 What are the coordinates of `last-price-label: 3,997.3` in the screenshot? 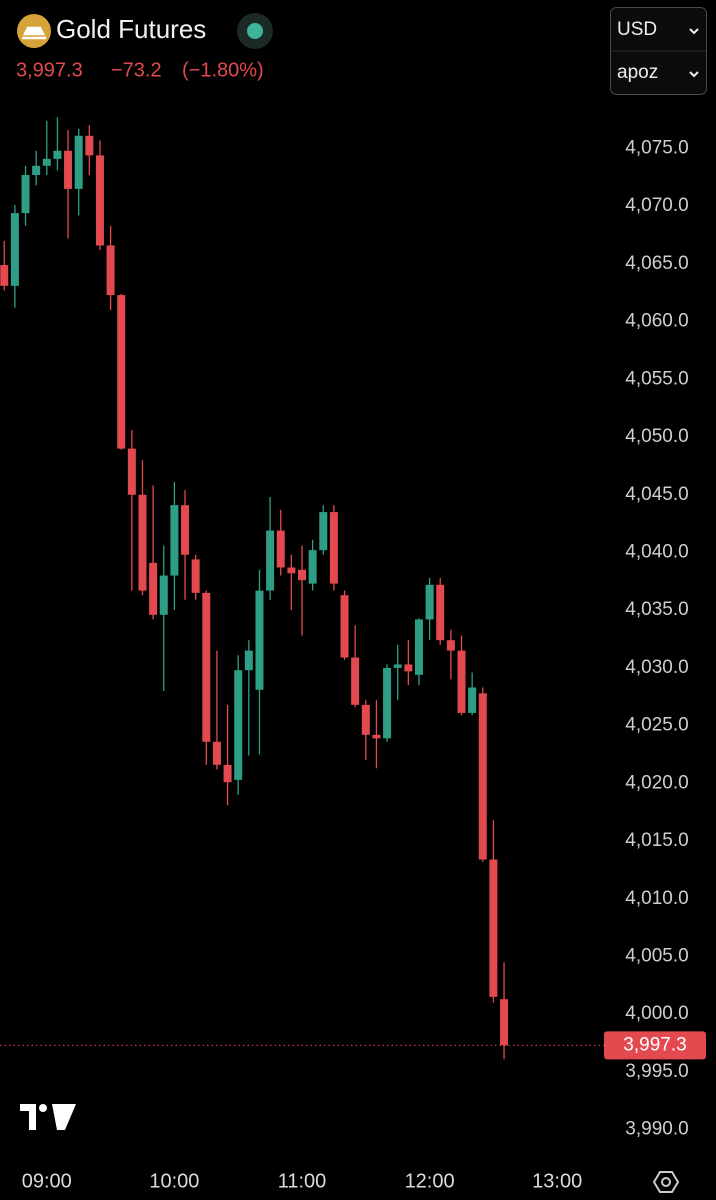 It's located at (654, 1044).